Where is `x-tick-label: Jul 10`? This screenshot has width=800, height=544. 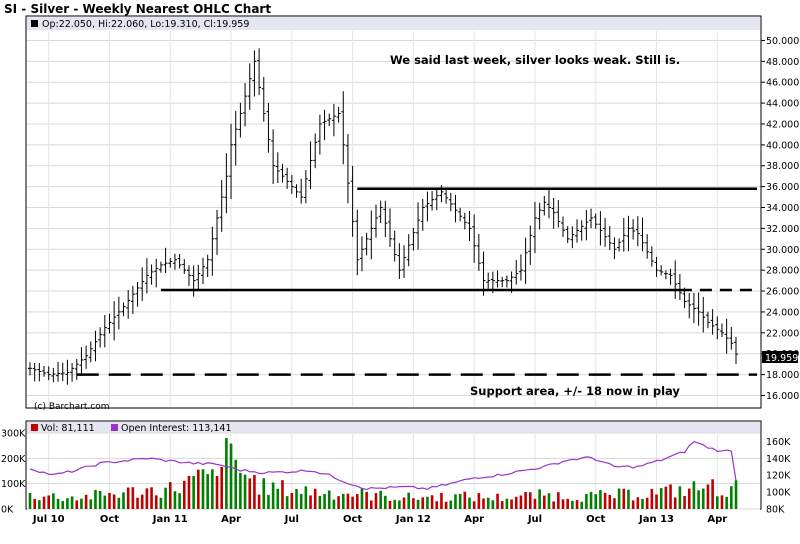 x-tick-label: Jul 10 is located at coordinates (48, 519).